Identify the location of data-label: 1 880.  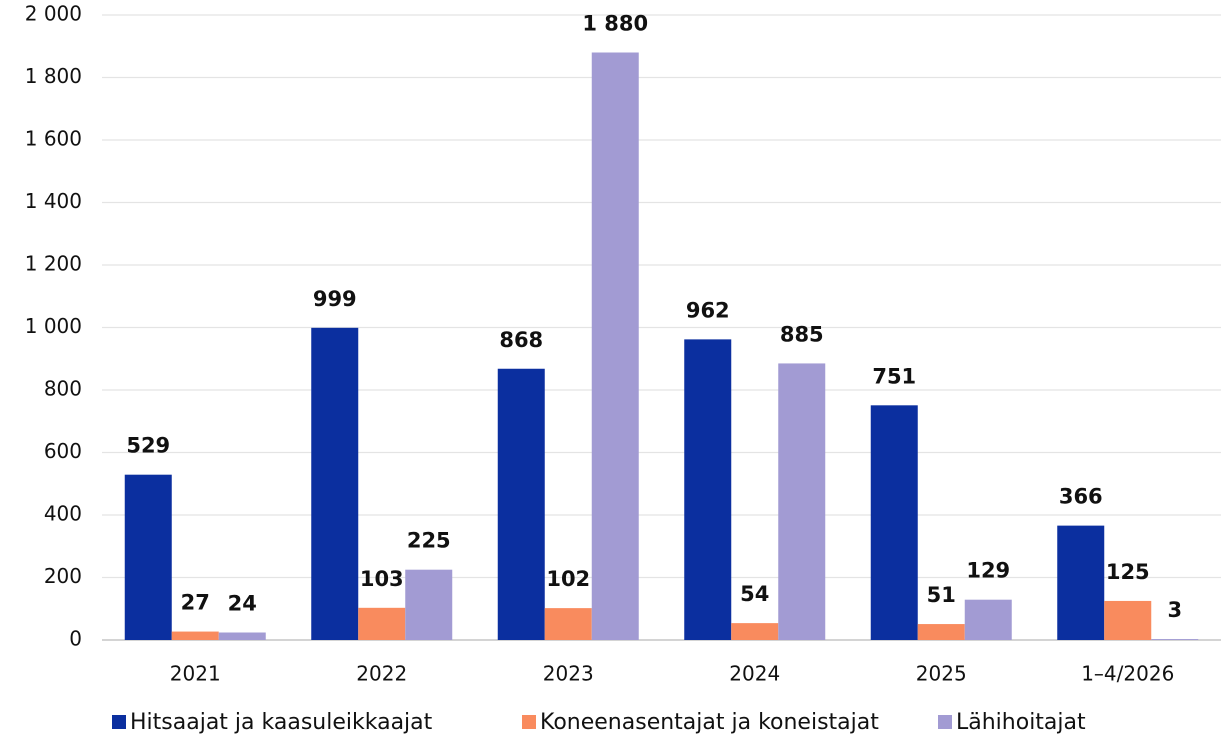
(615, 24).